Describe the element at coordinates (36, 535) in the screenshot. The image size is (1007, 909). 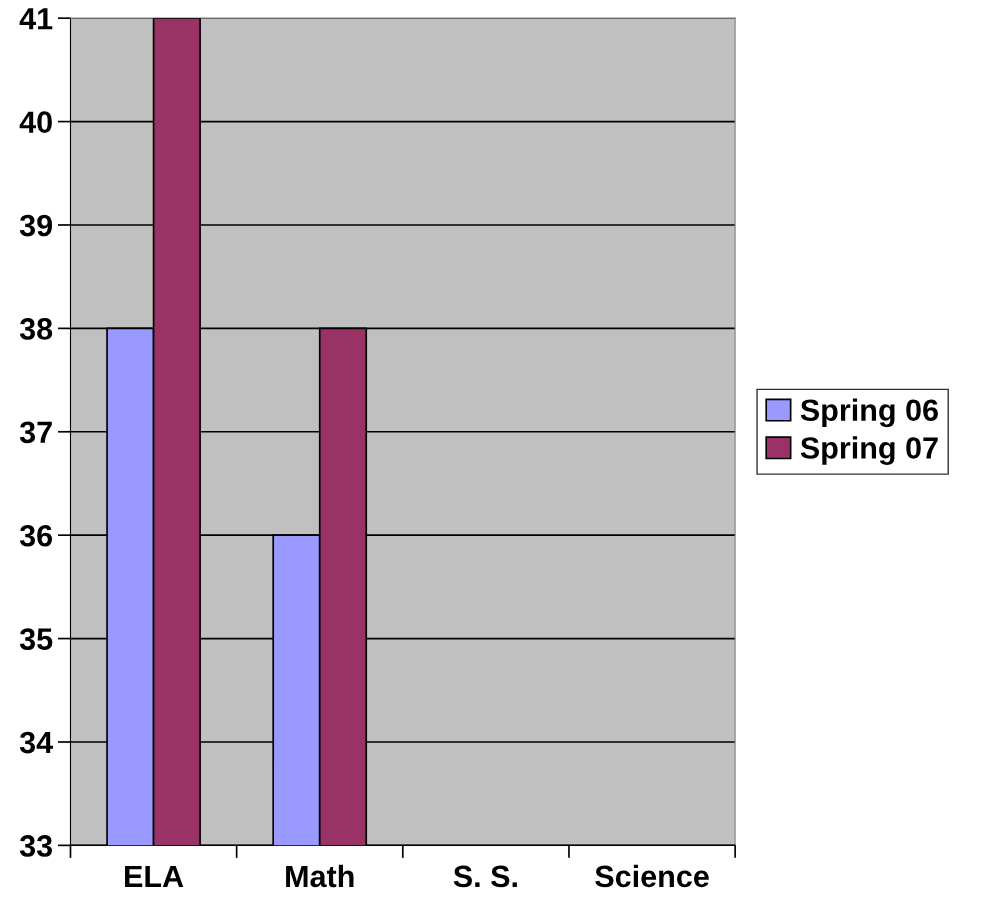
I see `y-tick-label: 36` at that location.